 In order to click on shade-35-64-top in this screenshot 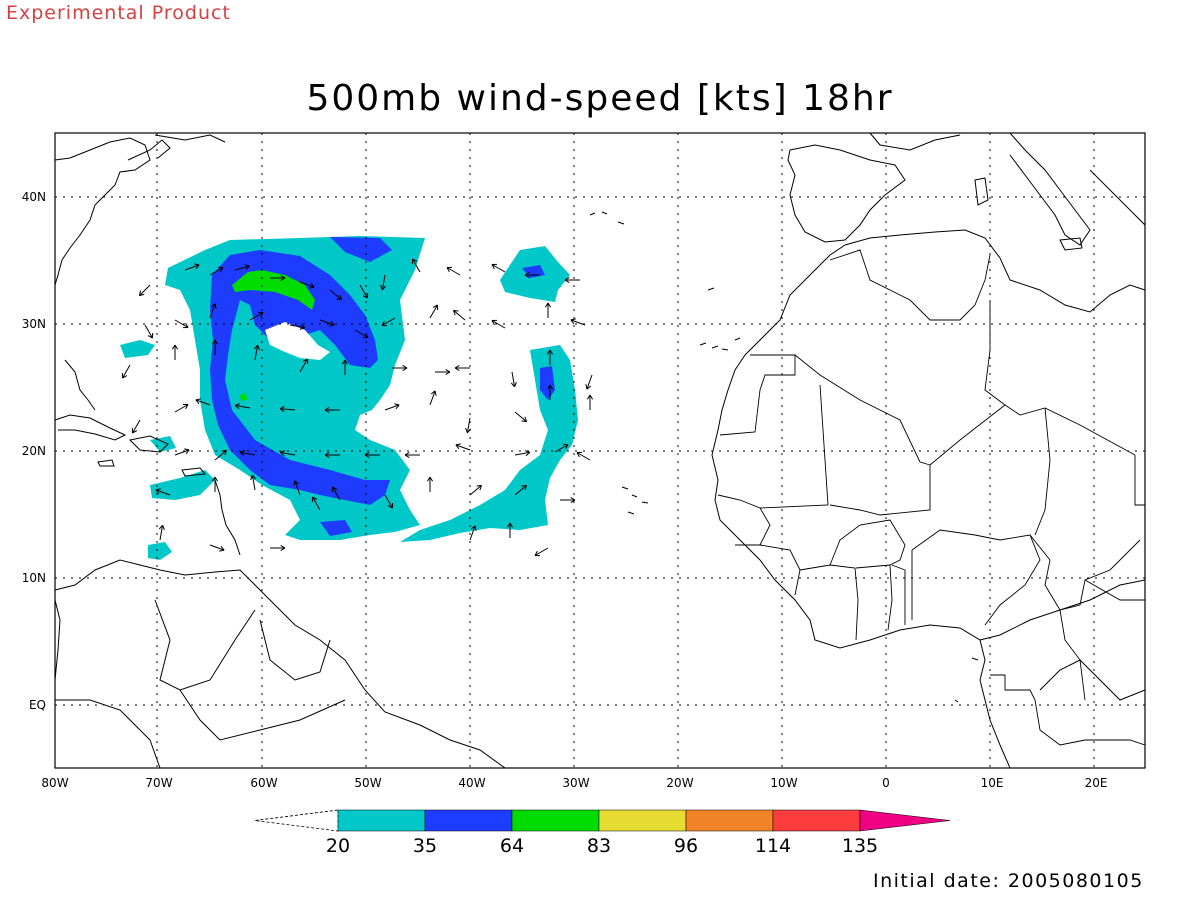, I will do `click(361, 249)`.